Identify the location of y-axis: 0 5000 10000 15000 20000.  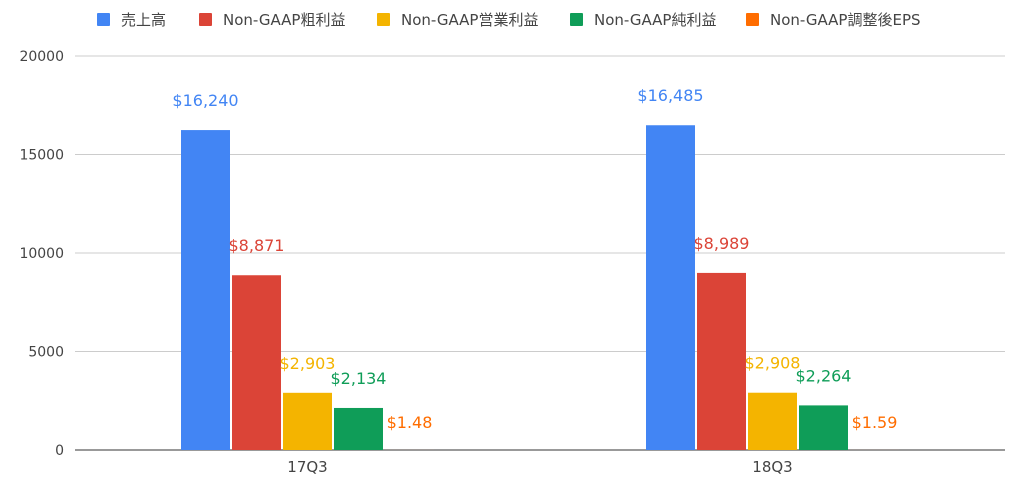
(41, 254).